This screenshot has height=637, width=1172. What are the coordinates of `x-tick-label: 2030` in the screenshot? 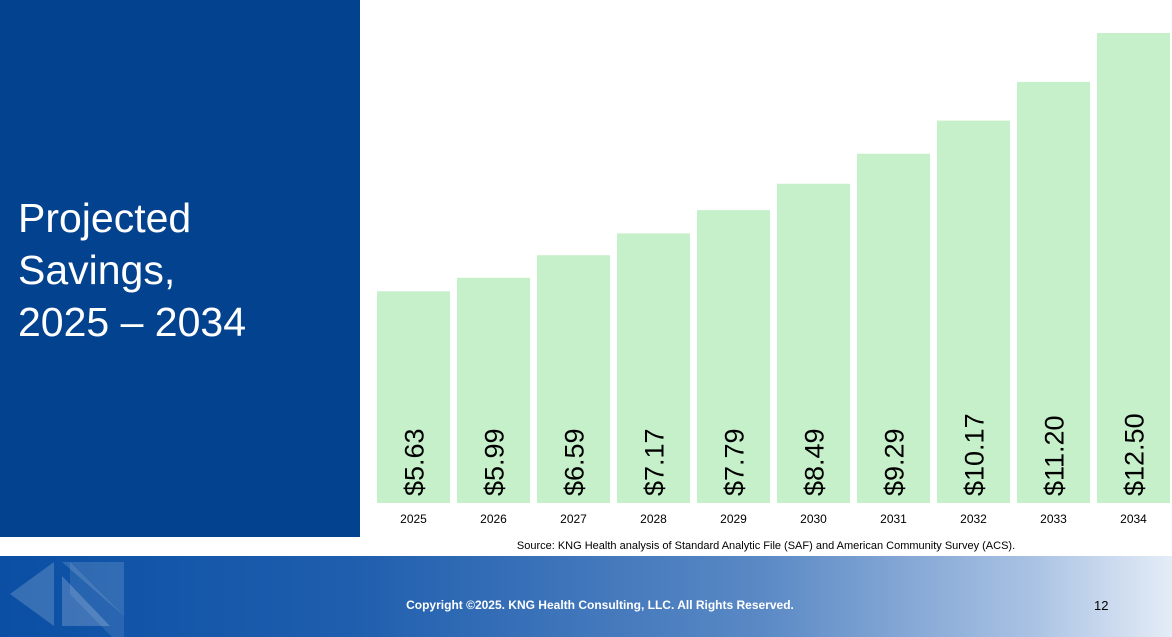 It's located at (813, 519).